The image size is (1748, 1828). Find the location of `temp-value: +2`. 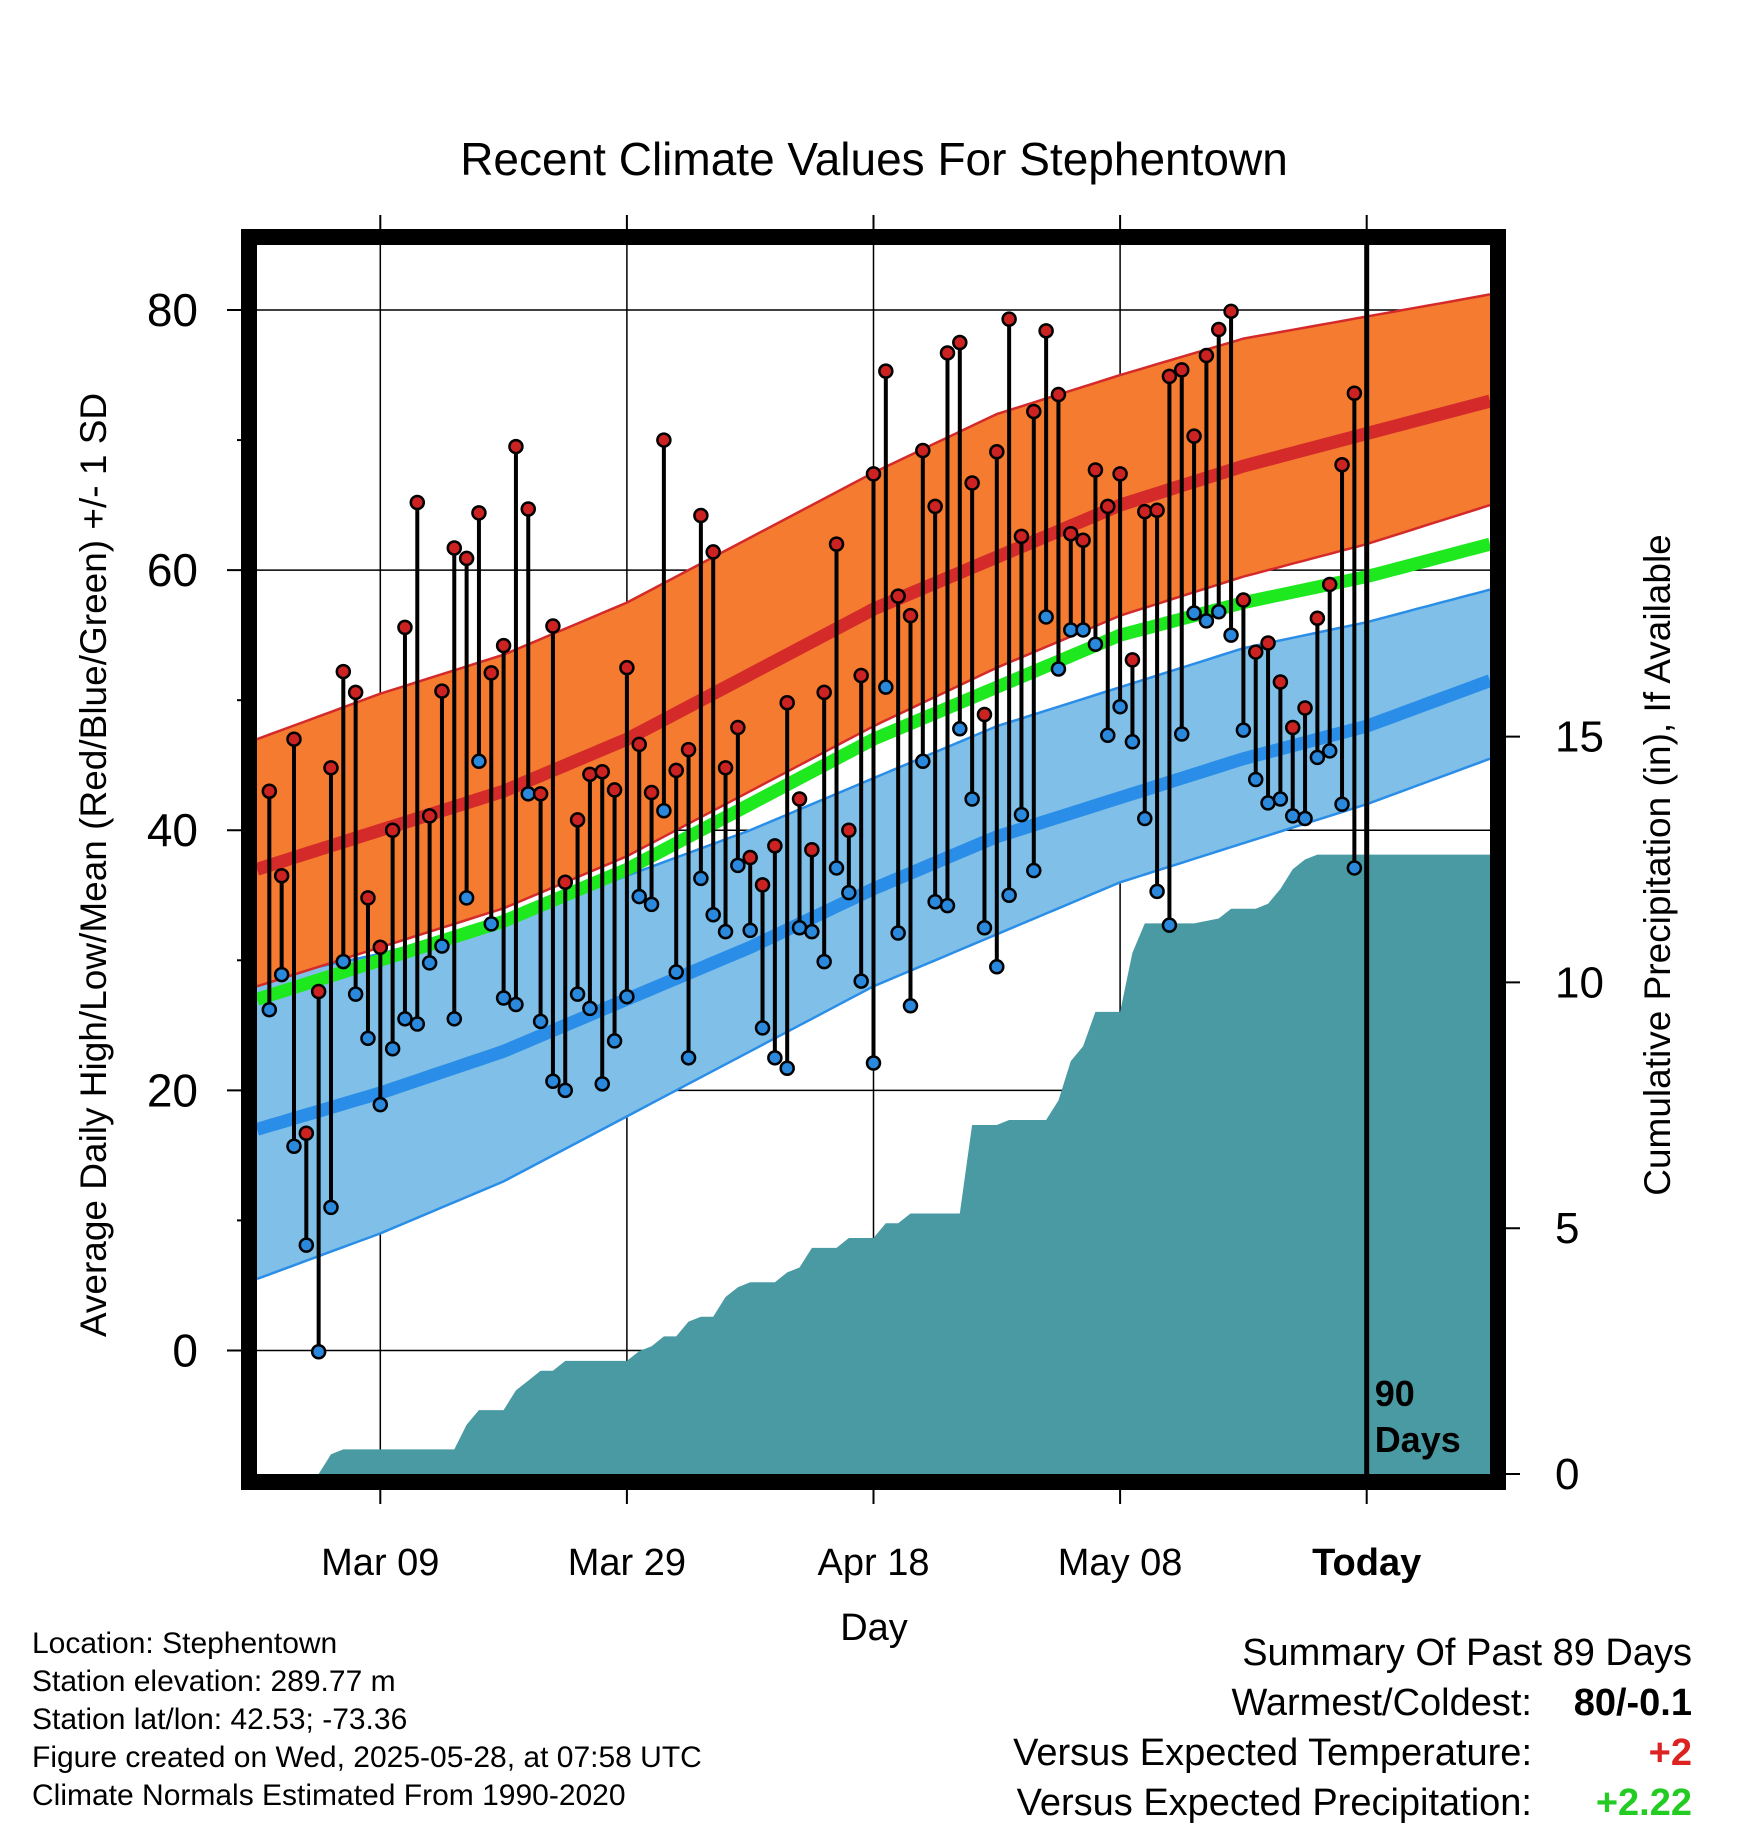

temp-value: +2 is located at coordinates (1670, 1753).